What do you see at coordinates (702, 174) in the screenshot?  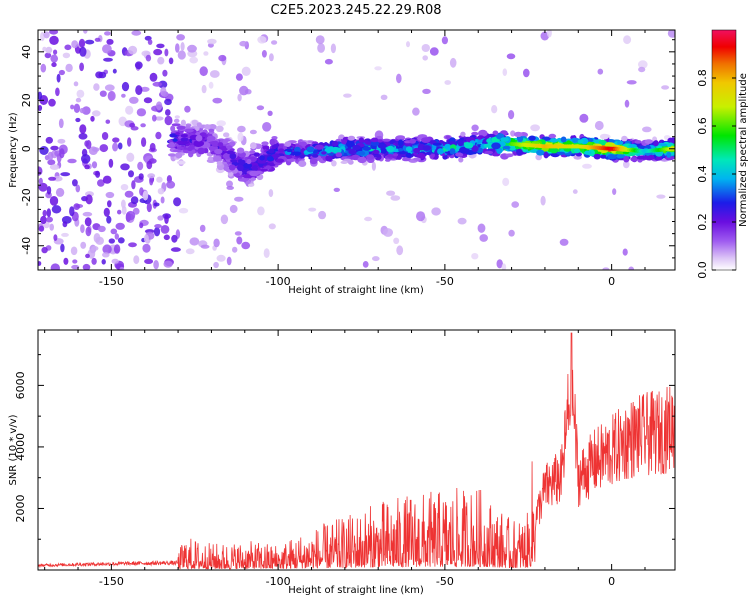 I see `colorbar-tick-label: 0.4` at bounding box center [702, 174].